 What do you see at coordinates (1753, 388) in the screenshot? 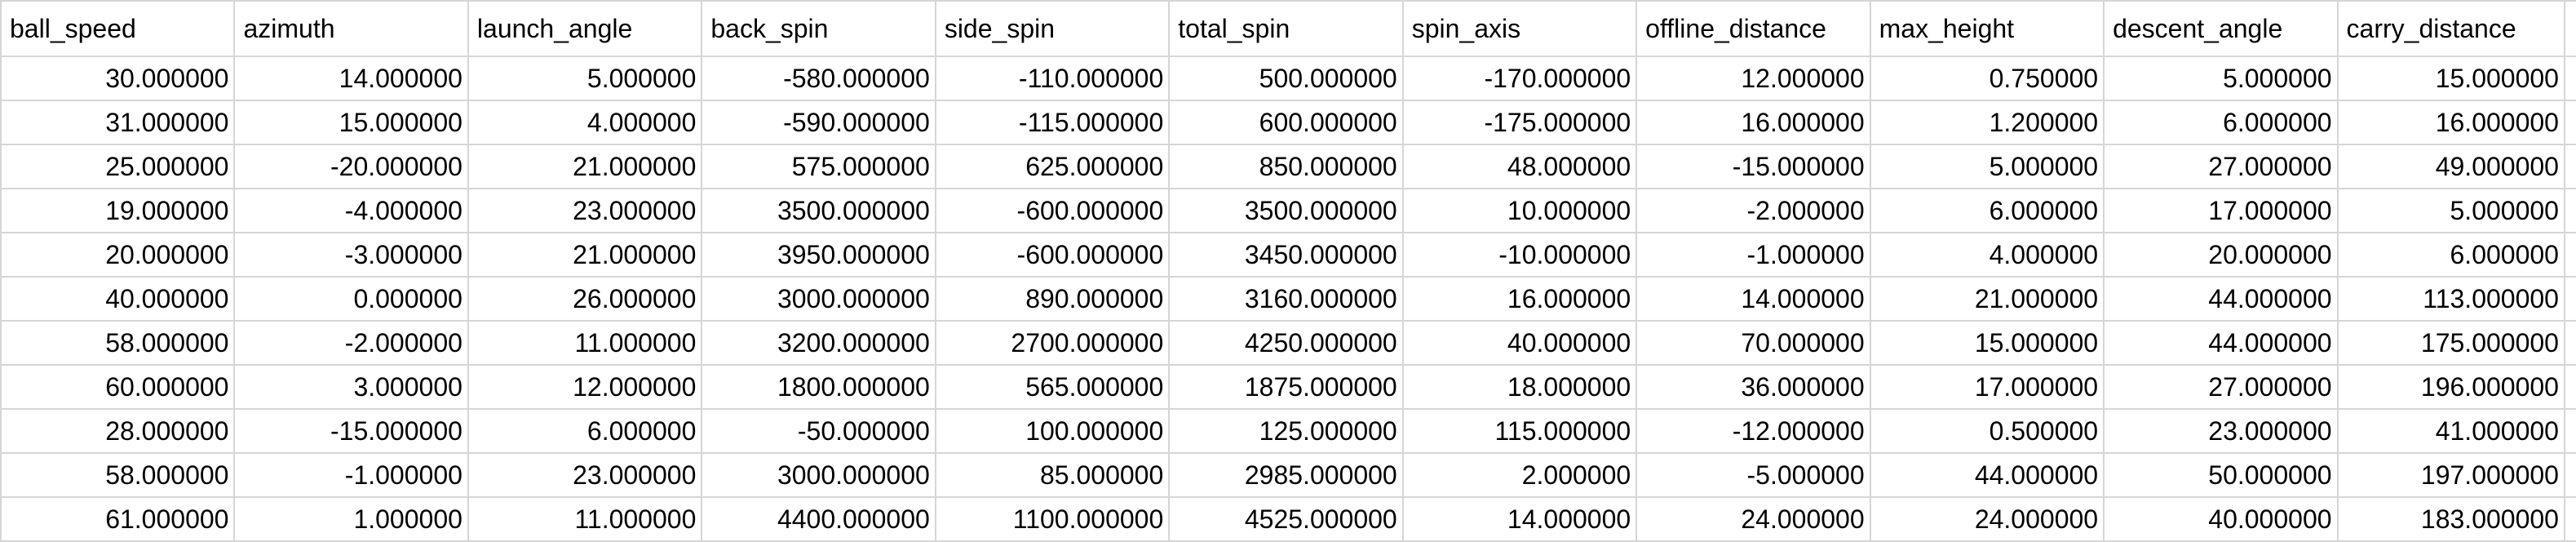
I see `cell-offline-distance: 36.000000` at bounding box center [1753, 388].